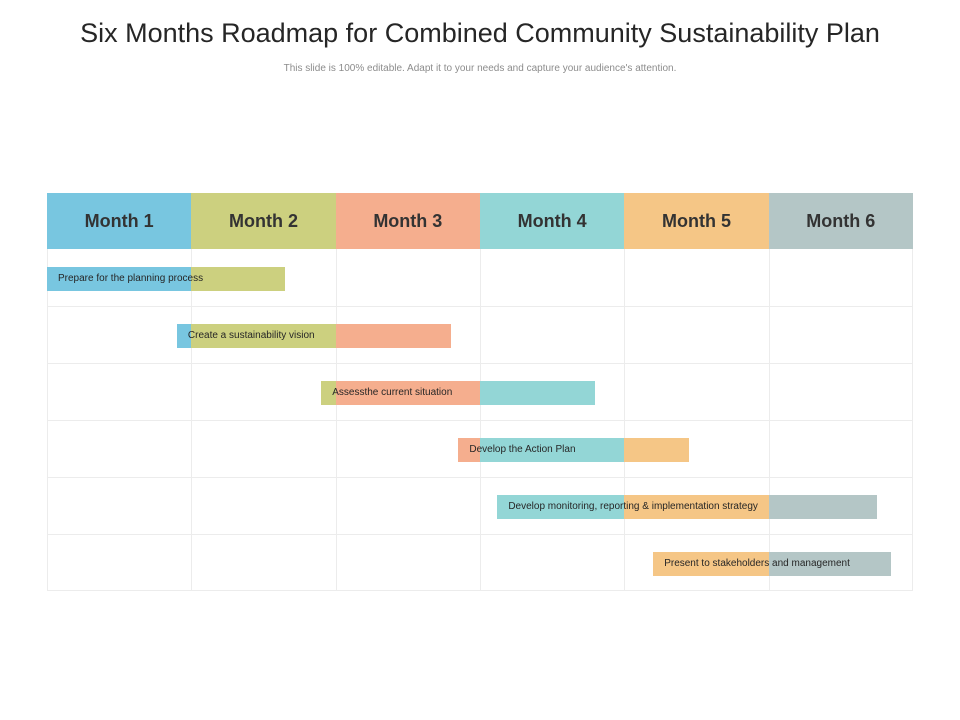 The width and height of the screenshot is (960, 720). What do you see at coordinates (131, 278) in the screenshot?
I see `task-label: Prepare for the planning process` at bounding box center [131, 278].